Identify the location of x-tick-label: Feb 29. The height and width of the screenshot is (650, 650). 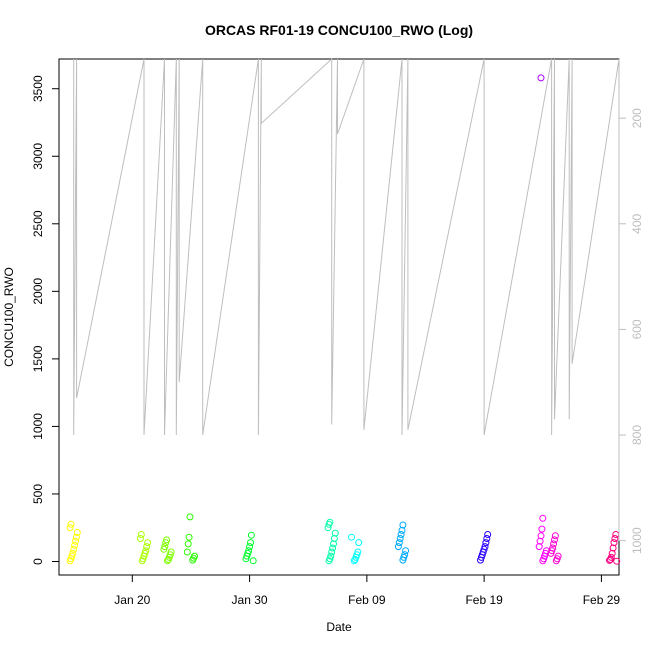
(602, 600).